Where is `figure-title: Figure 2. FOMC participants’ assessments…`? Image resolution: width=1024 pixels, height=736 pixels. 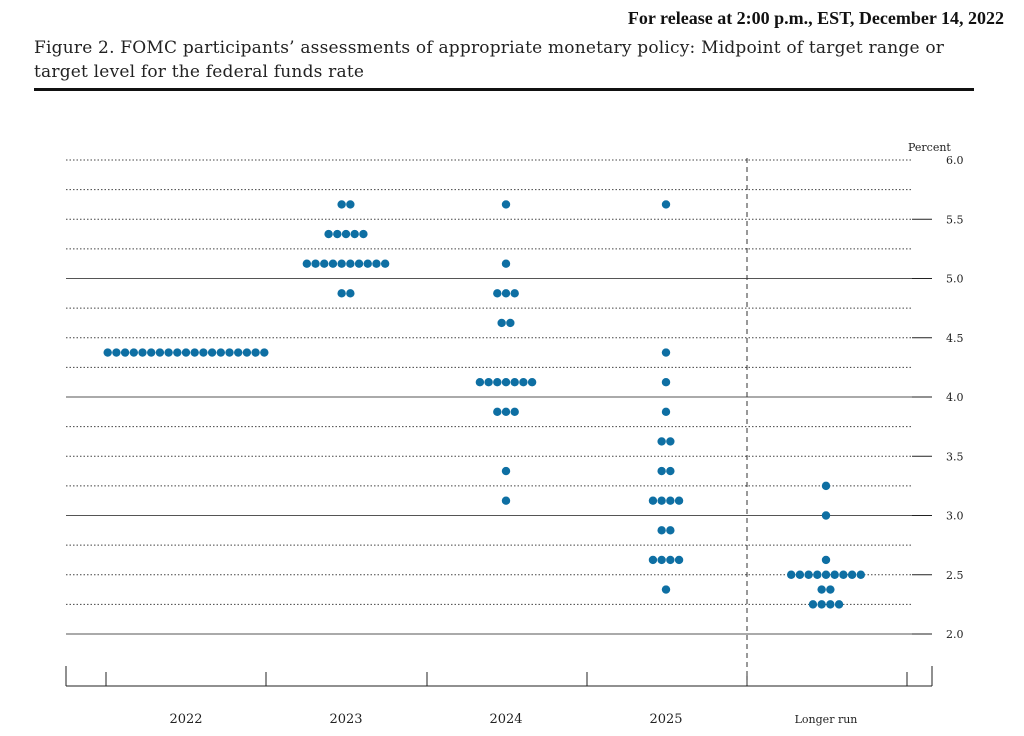 figure-title: Figure 2. FOMC participants’ assessments… is located at coordinates (489, 60).